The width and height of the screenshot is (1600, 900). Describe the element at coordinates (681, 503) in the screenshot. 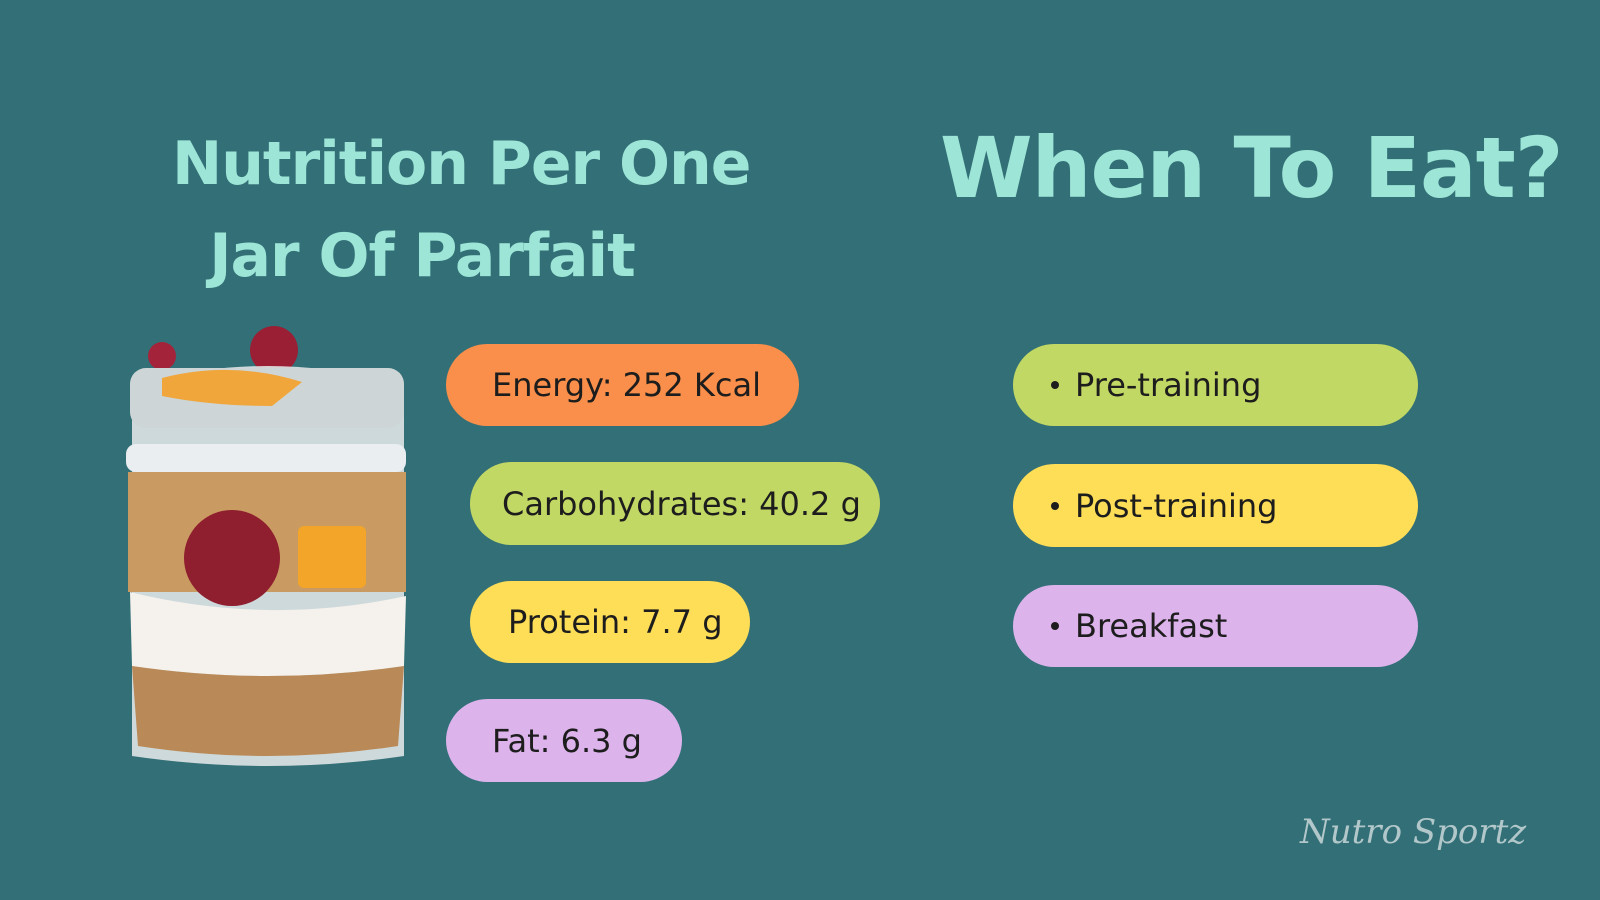

I see `nutrient-text: Carbohydrates: 40.2 g` at that location.